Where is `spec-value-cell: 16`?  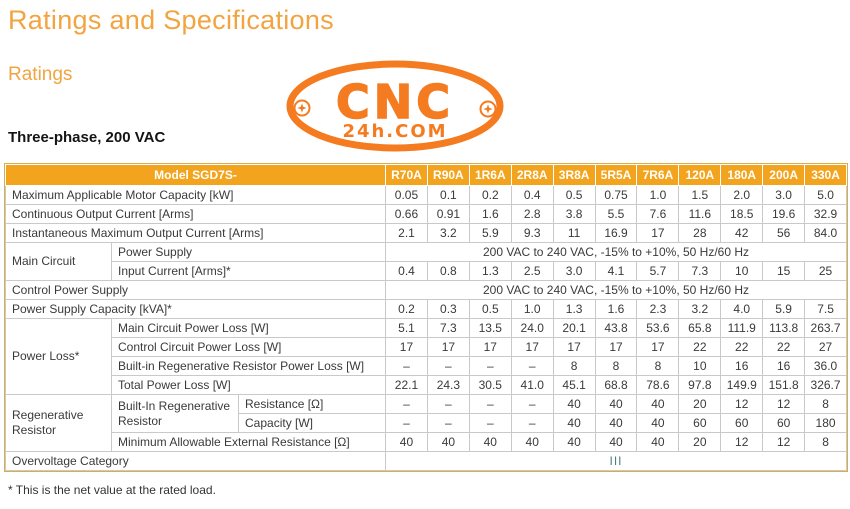
spec-value-cell: 16 is located at coordinates (784, 366).